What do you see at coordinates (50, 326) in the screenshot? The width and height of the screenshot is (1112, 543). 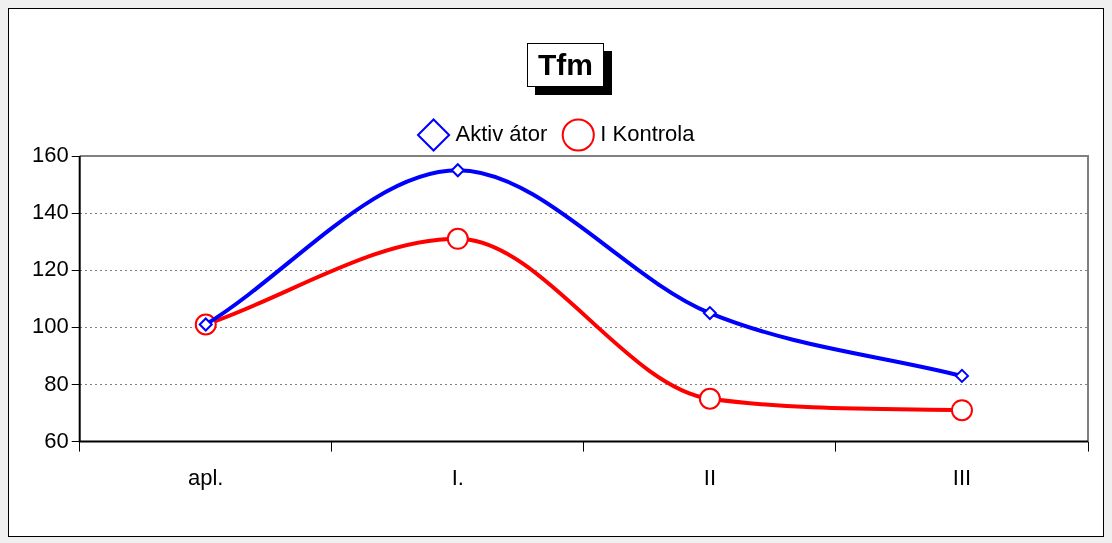 I see `y-tick-label: 100` at bounding box center [50, 326].